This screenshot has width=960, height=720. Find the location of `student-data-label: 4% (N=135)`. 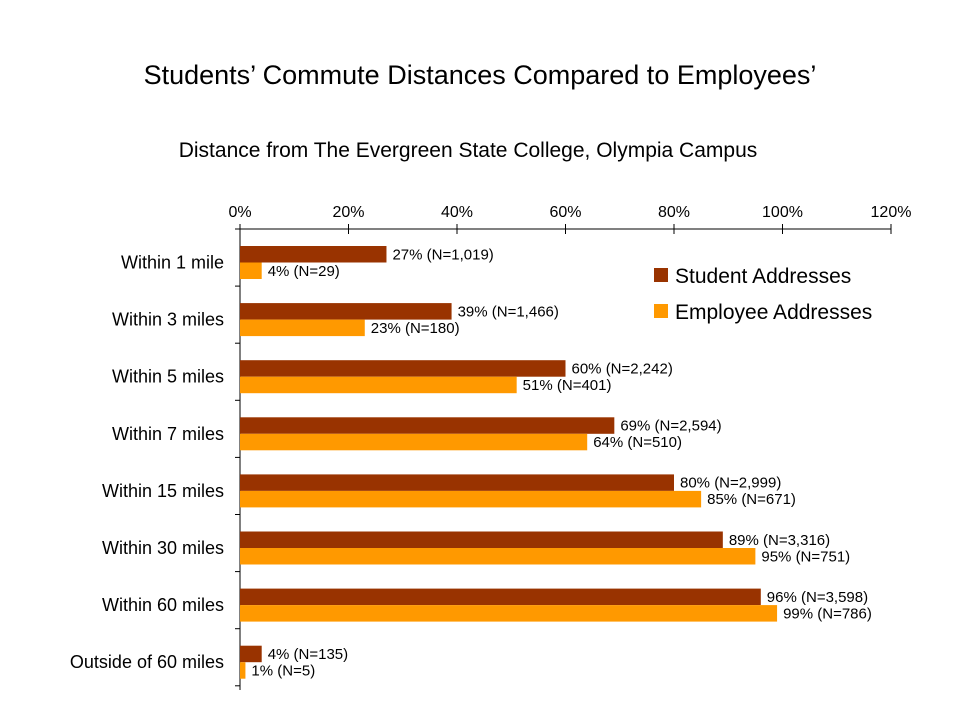

student-data-label: 4% (N=135) is located at coordinates (308, 654).